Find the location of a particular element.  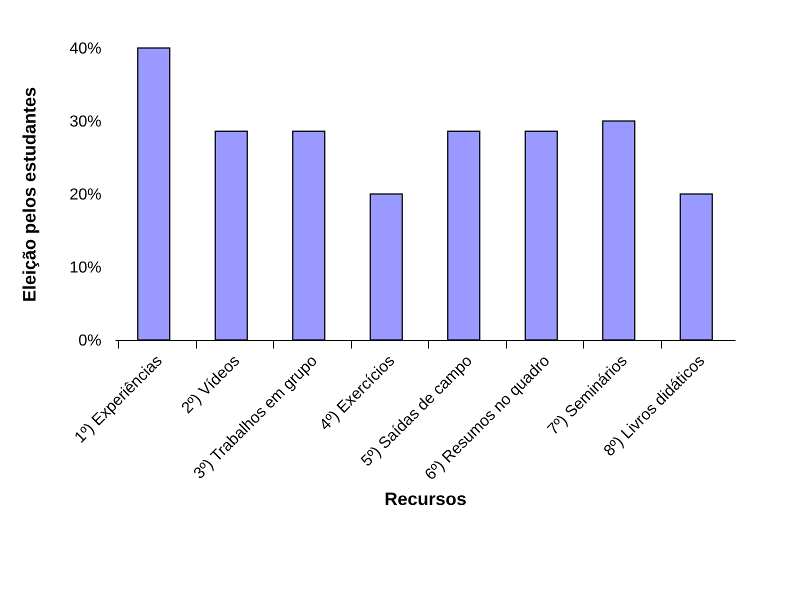

y-tick-label: 10% is located at coordinates (85, 268).